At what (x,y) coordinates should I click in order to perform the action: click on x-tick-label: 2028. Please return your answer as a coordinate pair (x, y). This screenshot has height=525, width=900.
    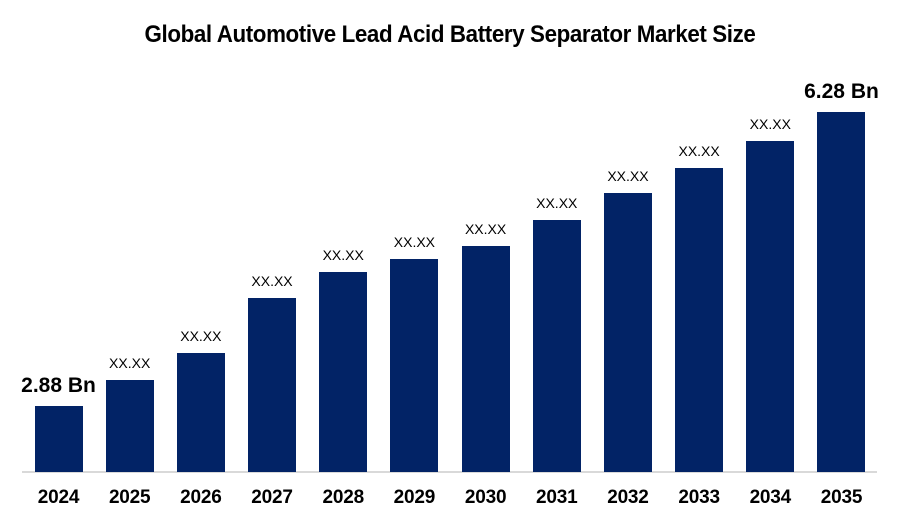
    Looking at the image, I should click on (343, 497).